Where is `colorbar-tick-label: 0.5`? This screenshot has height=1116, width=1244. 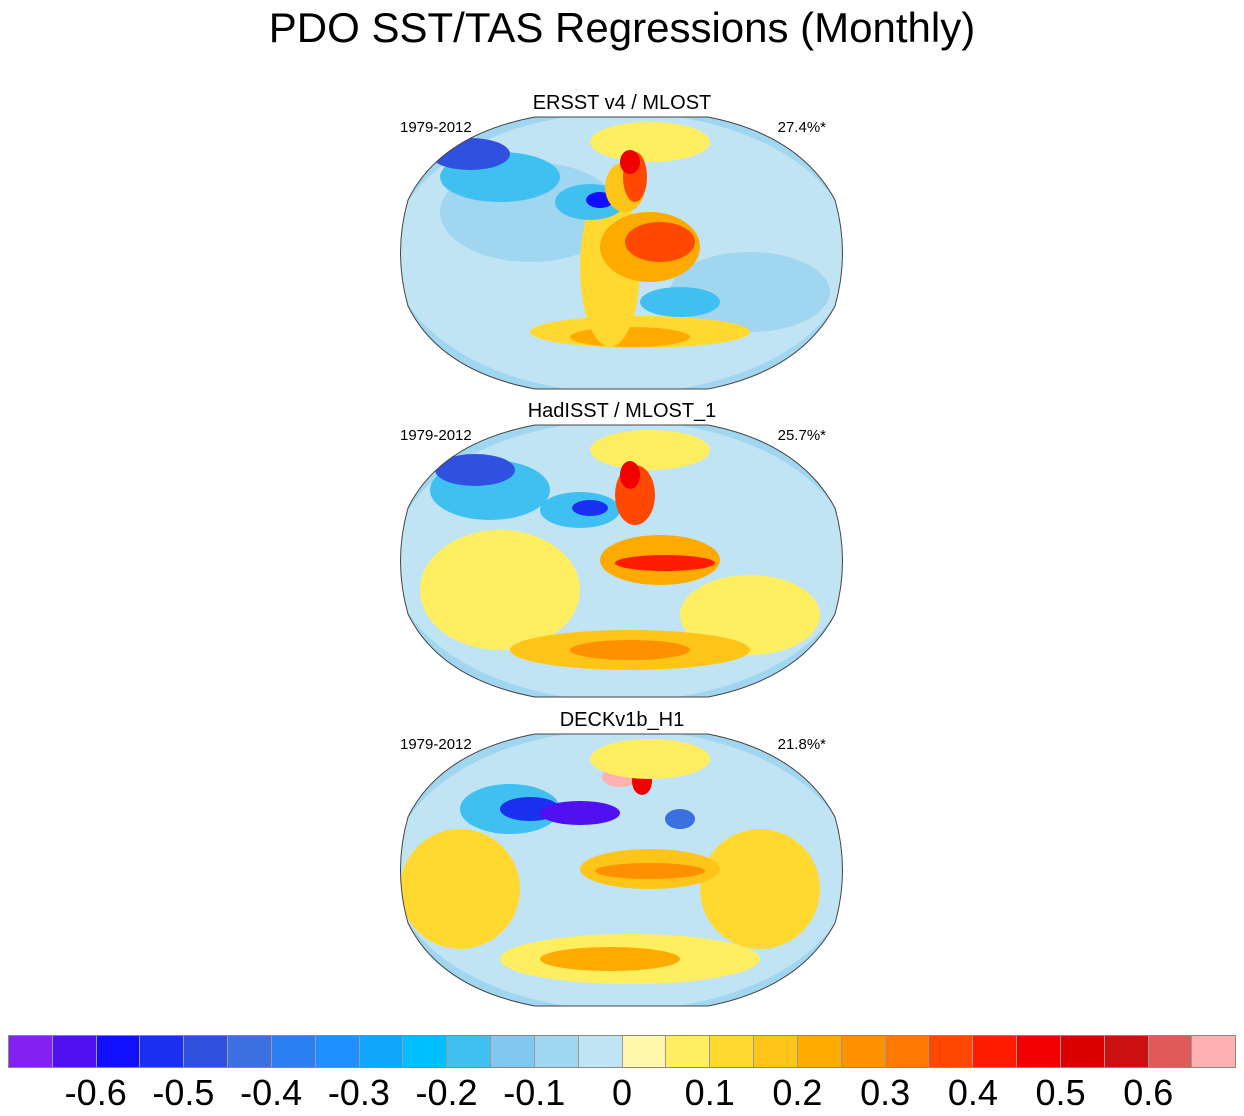 colorbar-tick-label: 0.5 is located at coordinates (1060, 1092).